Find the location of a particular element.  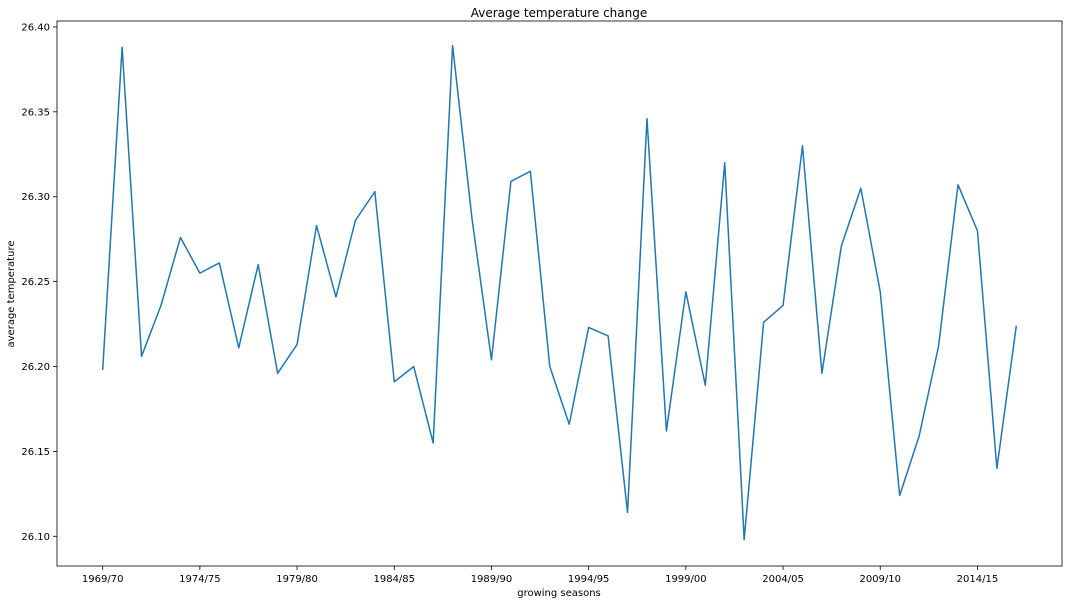

x-tick-label: 1984/85 is located at coordinates (394, 579).